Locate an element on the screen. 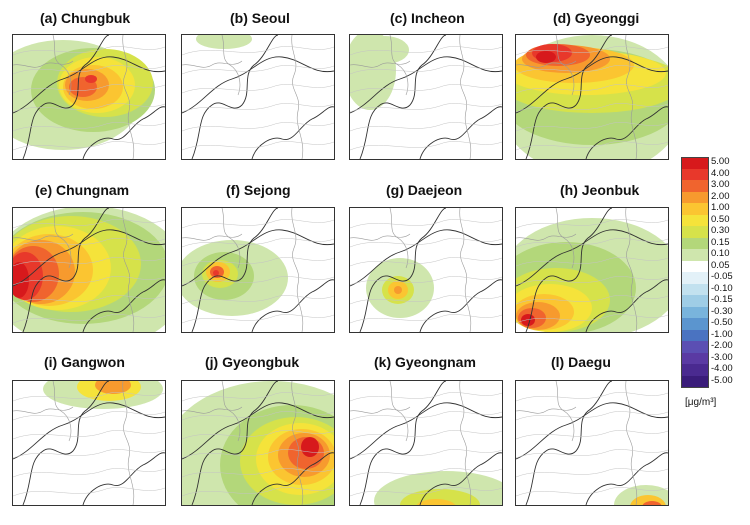 This screenshot has width=750, height=525. map-j is located at coordinates (258, 443).